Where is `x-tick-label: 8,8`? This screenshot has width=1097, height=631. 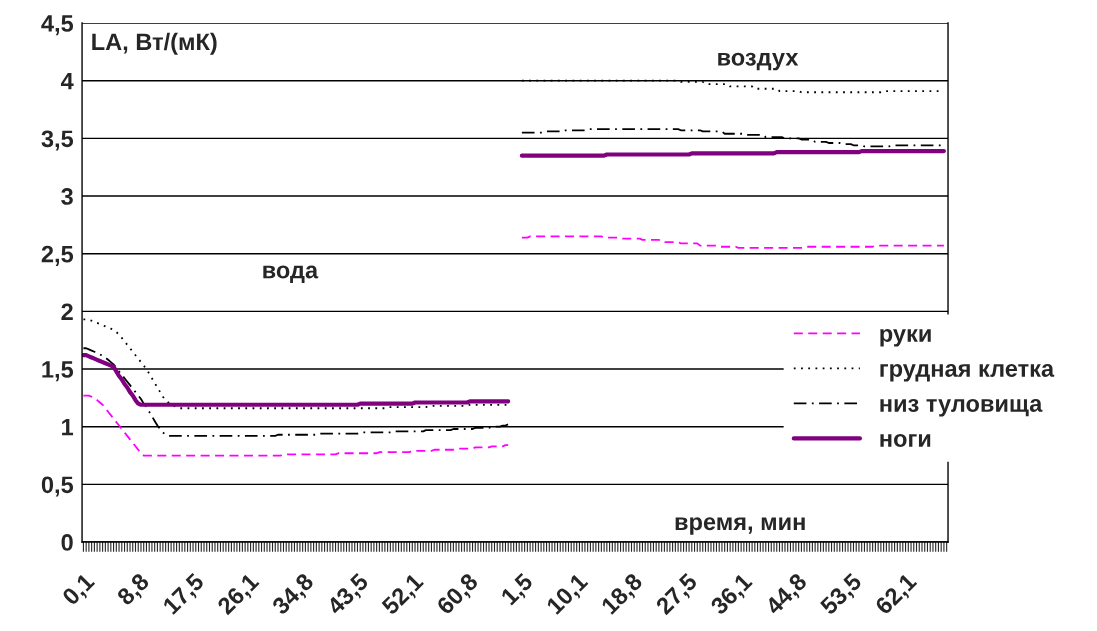 x-tick-label: 8,8 is located at coordinates (134, 590).